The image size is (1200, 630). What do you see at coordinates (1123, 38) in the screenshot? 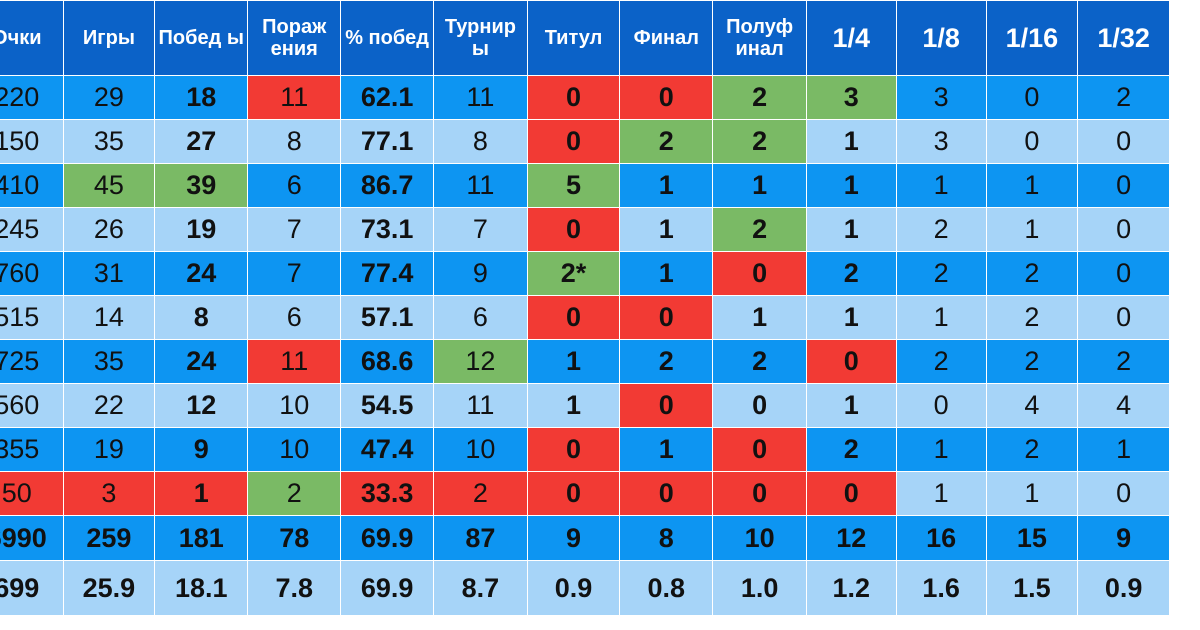
I see `col-header-round-of-64: 1/32` at bounding box center [1123, 38].